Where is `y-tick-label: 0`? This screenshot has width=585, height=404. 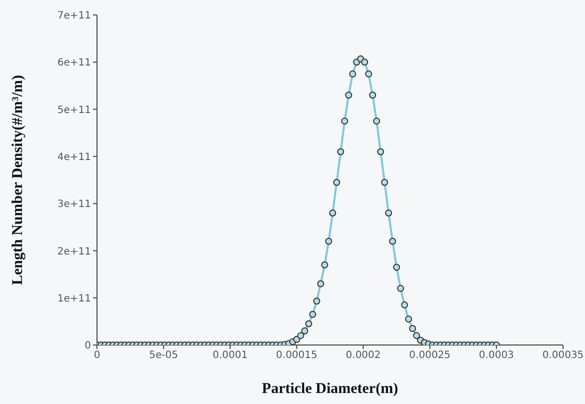
y-tick-label: 0 is located at coordinates (87, 346).